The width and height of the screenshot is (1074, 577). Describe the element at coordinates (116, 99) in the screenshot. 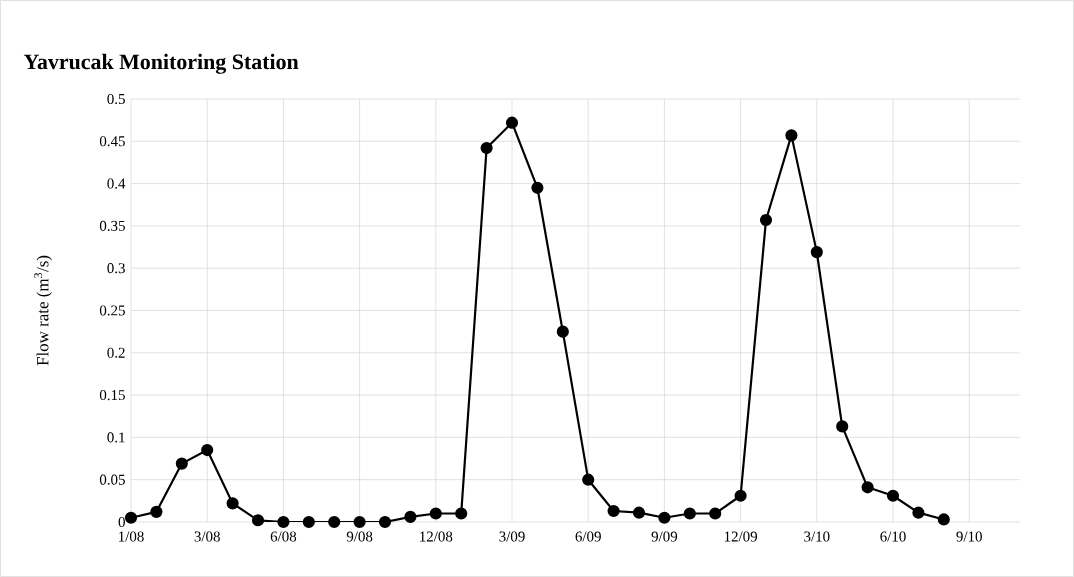

I see `y-tick-label: 0.5` at that location.